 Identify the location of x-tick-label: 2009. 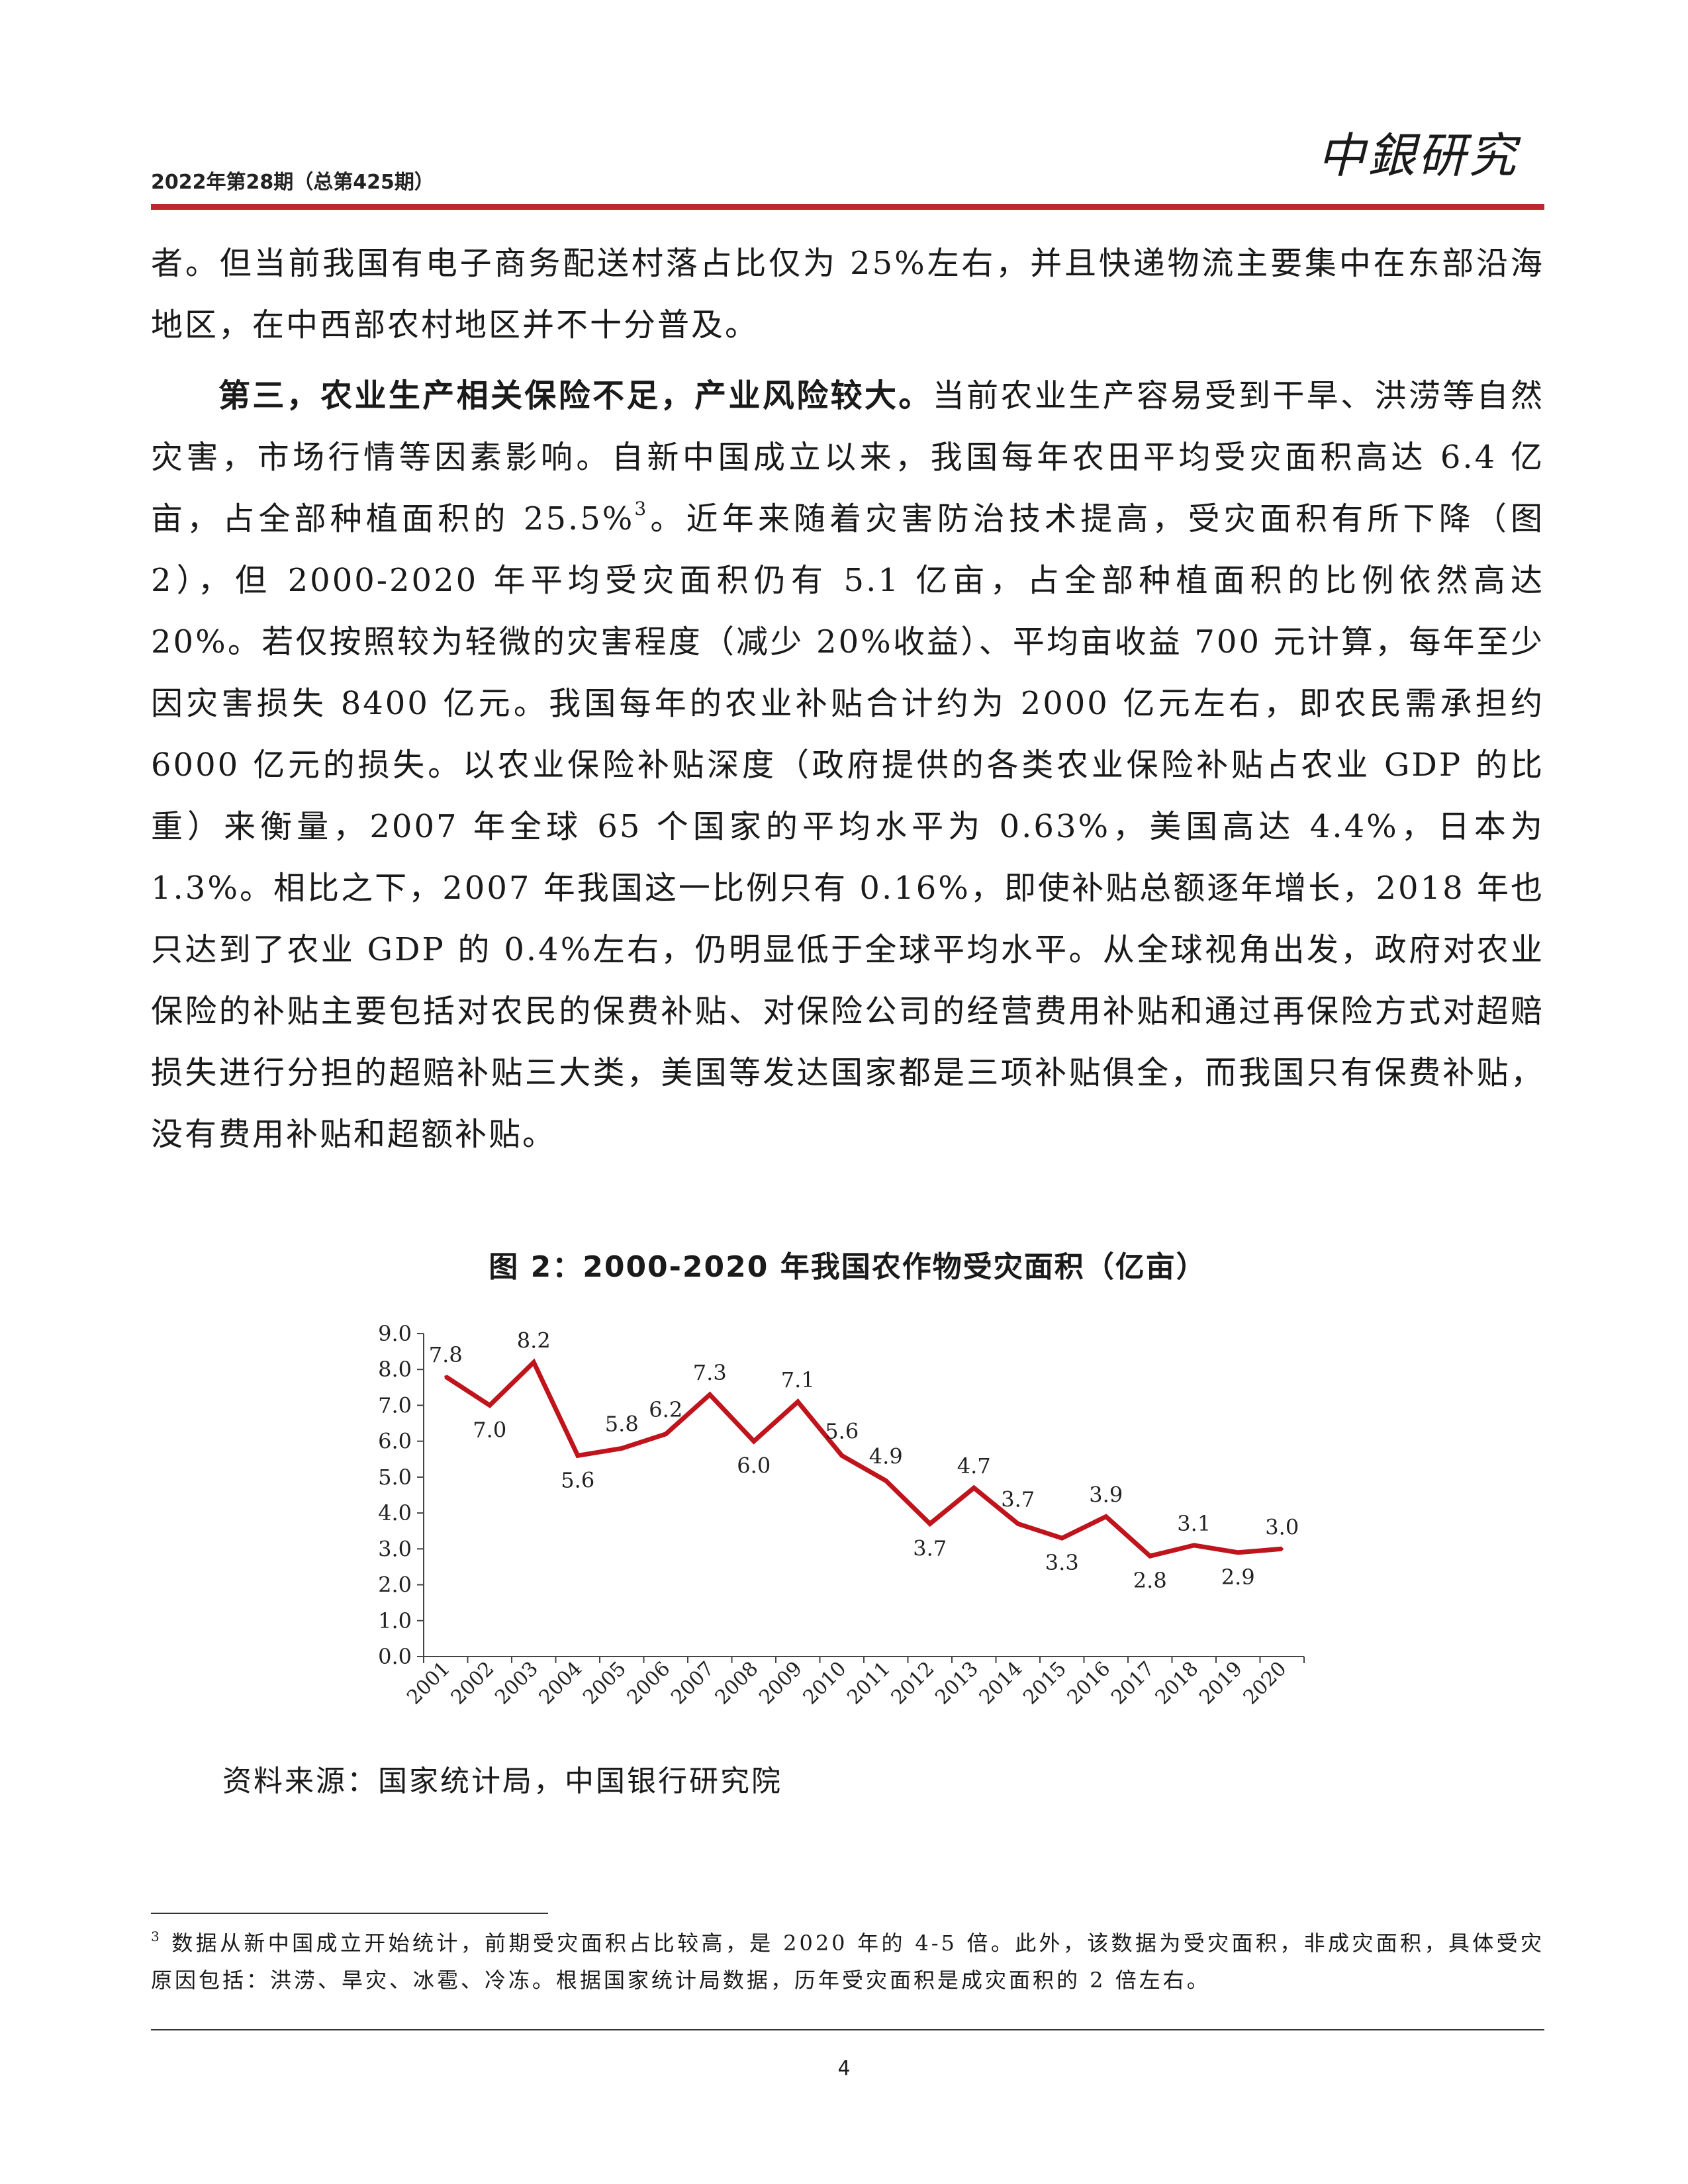
(781, 1683).